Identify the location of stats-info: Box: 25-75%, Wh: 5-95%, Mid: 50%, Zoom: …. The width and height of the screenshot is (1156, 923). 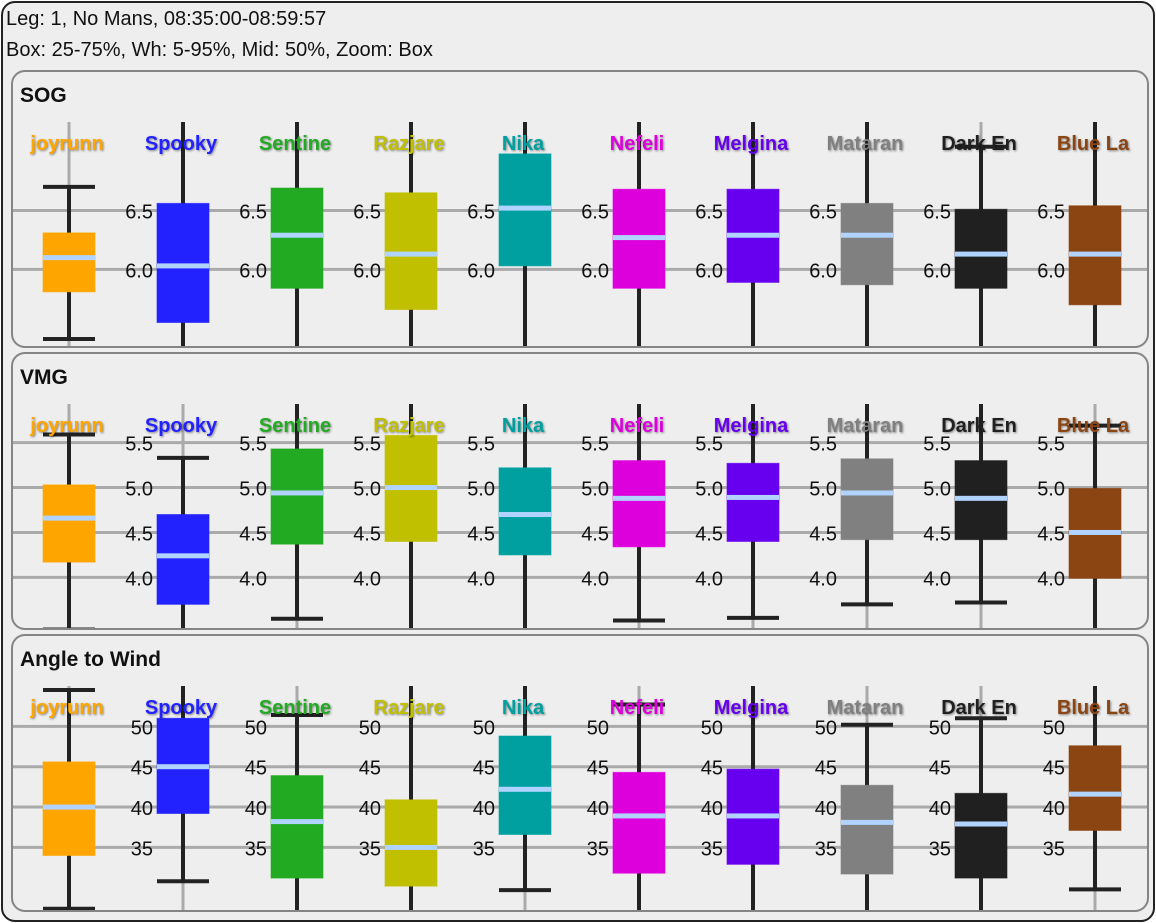
(219, 50).